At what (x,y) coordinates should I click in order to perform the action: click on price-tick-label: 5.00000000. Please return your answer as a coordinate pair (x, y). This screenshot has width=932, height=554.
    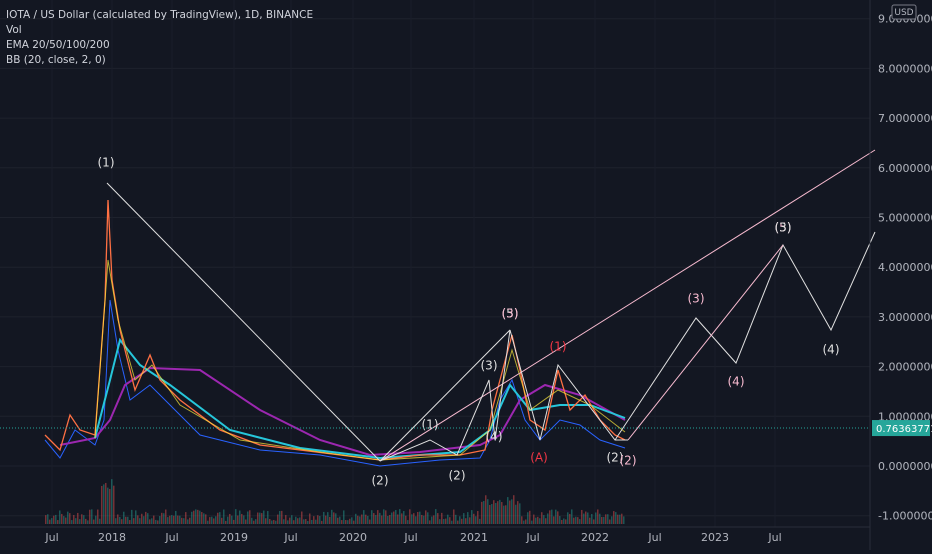
    Looking at the image, I should click on (905, 218).